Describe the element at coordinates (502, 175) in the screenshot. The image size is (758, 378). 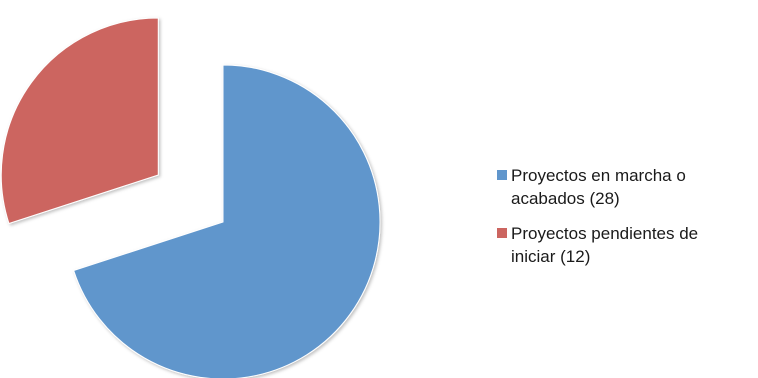
I see `legend-swatch-en-marcha` at that location.